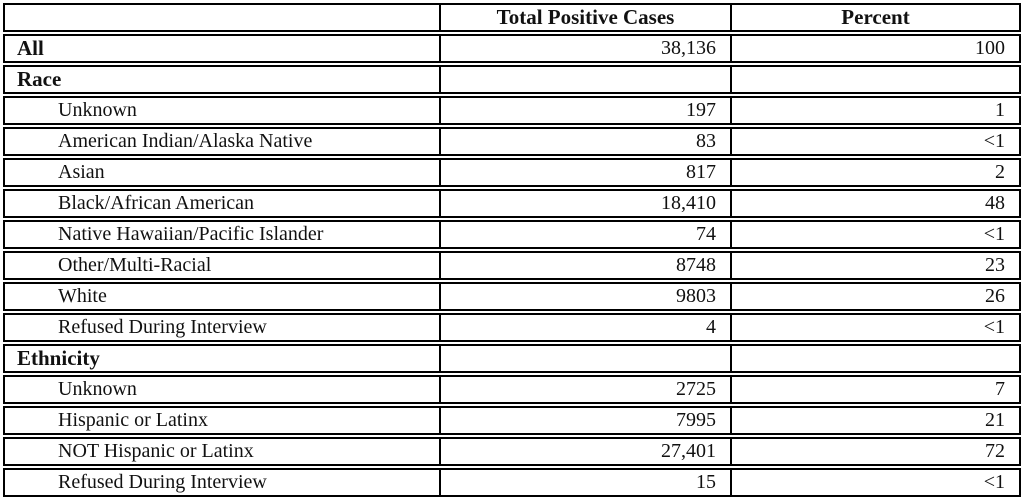  I want to click on row-label: Other/Multi-Racial, so click(222, 265).